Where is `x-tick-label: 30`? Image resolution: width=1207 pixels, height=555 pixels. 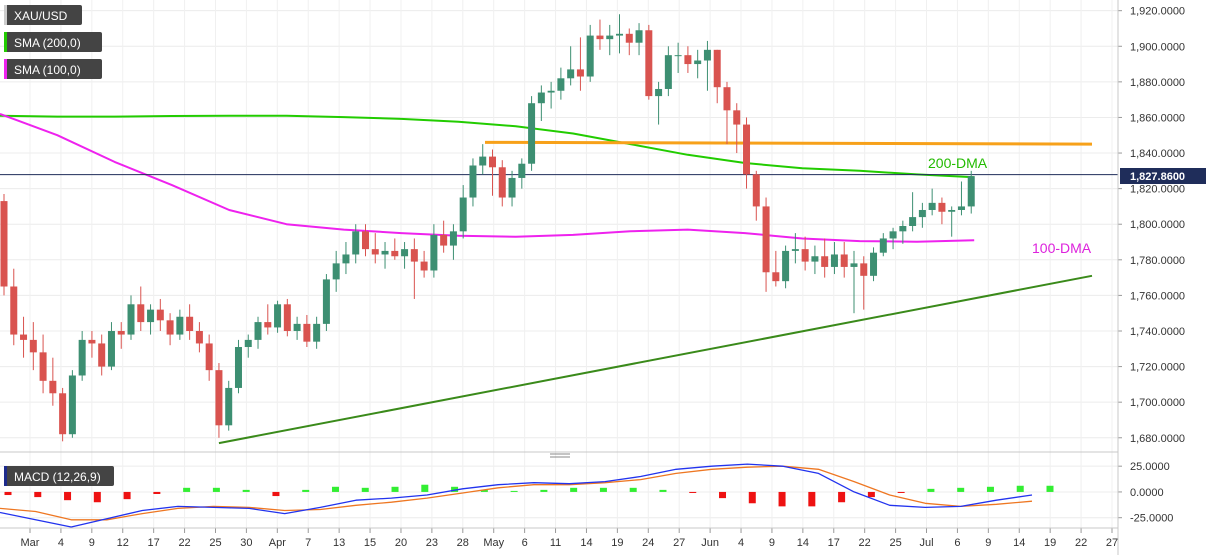
x-tick-label: 30 is located at coordinates (246, 543).